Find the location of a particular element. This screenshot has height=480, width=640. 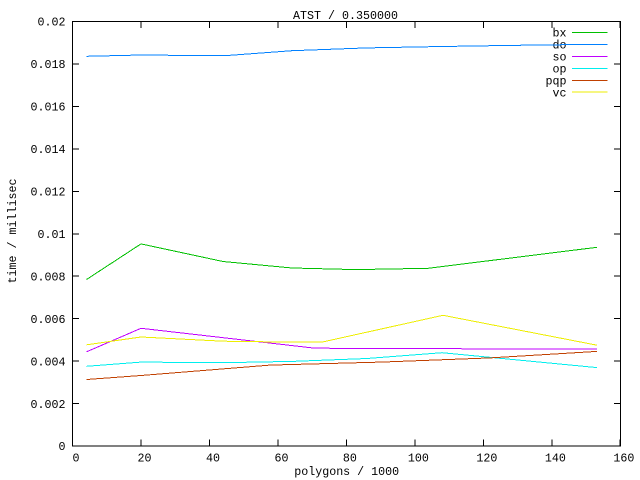

svg-text: 100 is located at coordinates (418, 459).